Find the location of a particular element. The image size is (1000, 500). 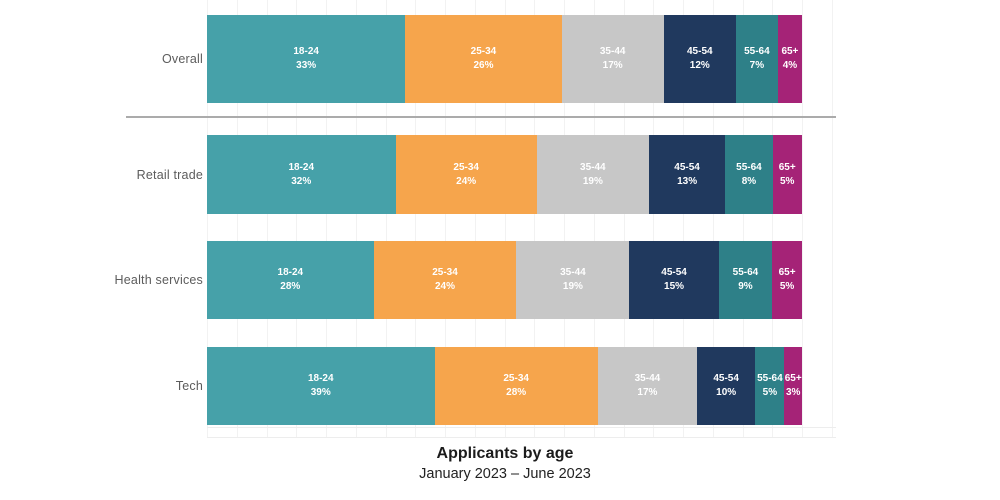

bar-segment: 45-54 10% is located at coordinates (726, 386).